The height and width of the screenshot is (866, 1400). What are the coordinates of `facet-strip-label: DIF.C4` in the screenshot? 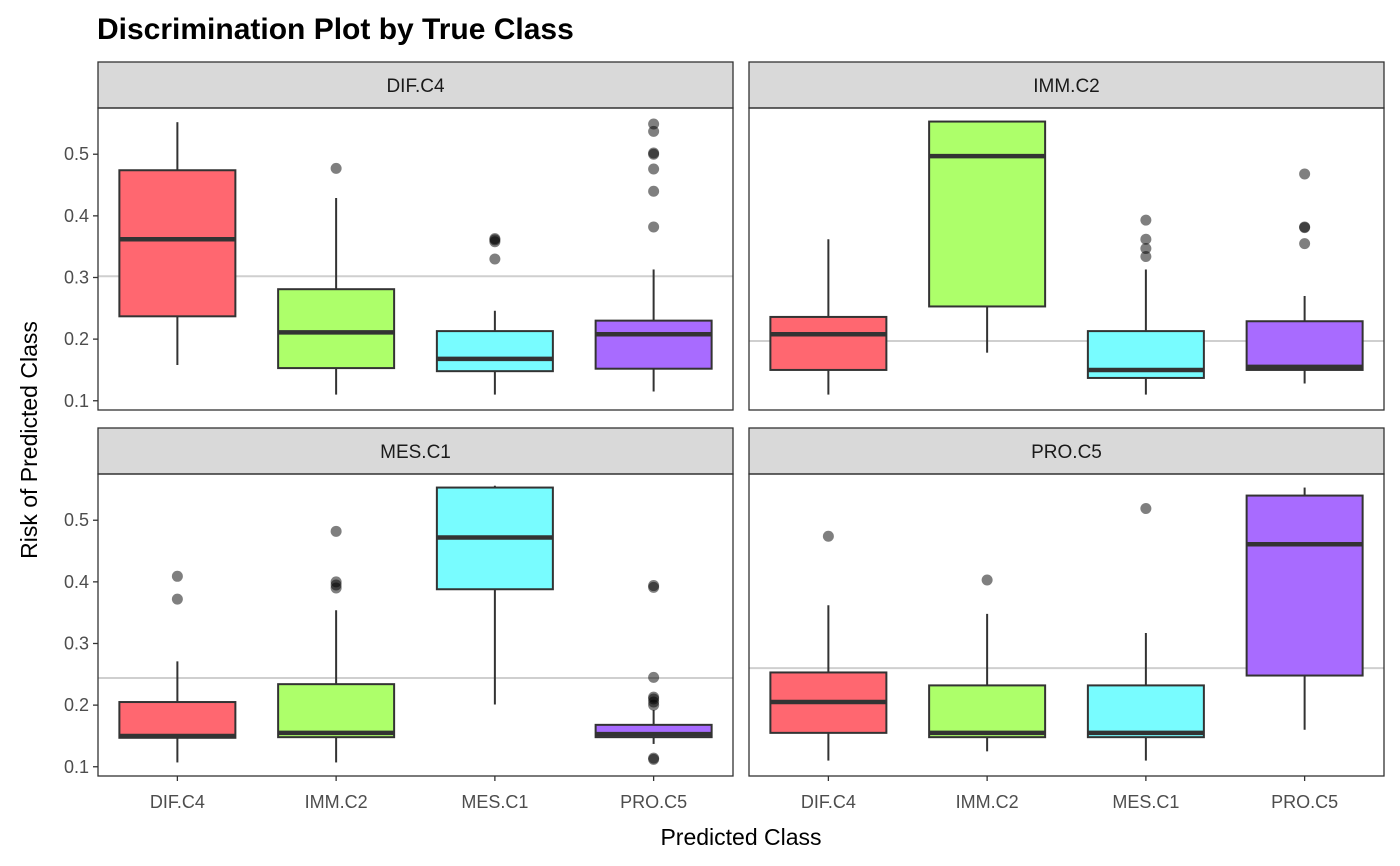 It's located at (415, 86).